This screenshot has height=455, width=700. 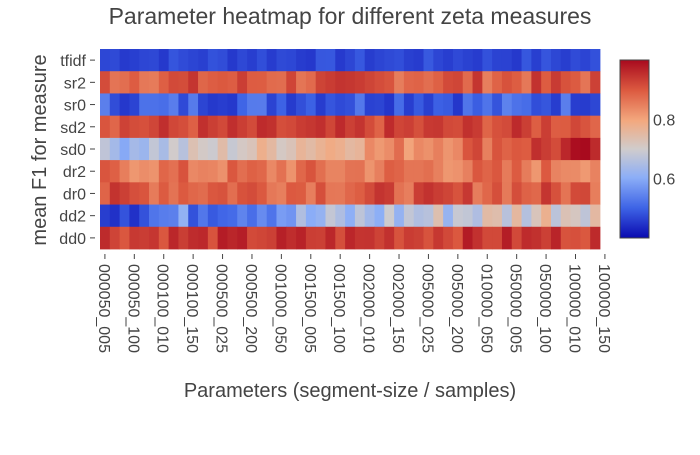 What do you see at coordinates (221, 308) in the screenshot?
I see `x-tick-label: 000500_025` at bounding box center [221, 308].